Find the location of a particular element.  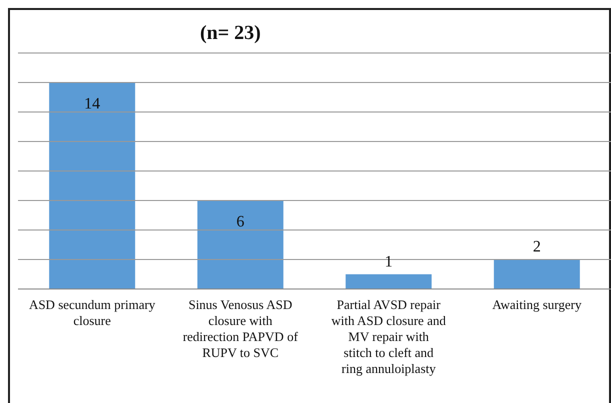

data-label: 6 is located at coordinates (240, 222).